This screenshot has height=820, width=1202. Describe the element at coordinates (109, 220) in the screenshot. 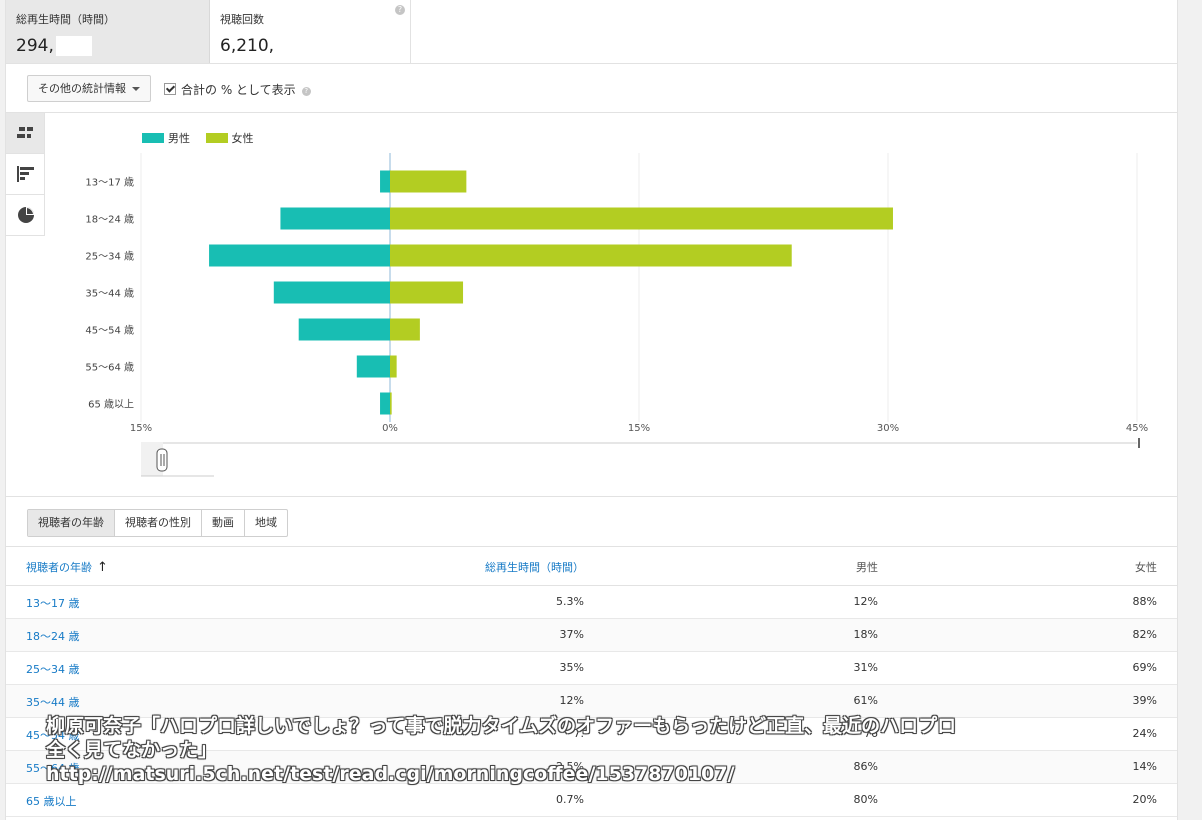

I see `category-label: 18～24 歳` at that location.